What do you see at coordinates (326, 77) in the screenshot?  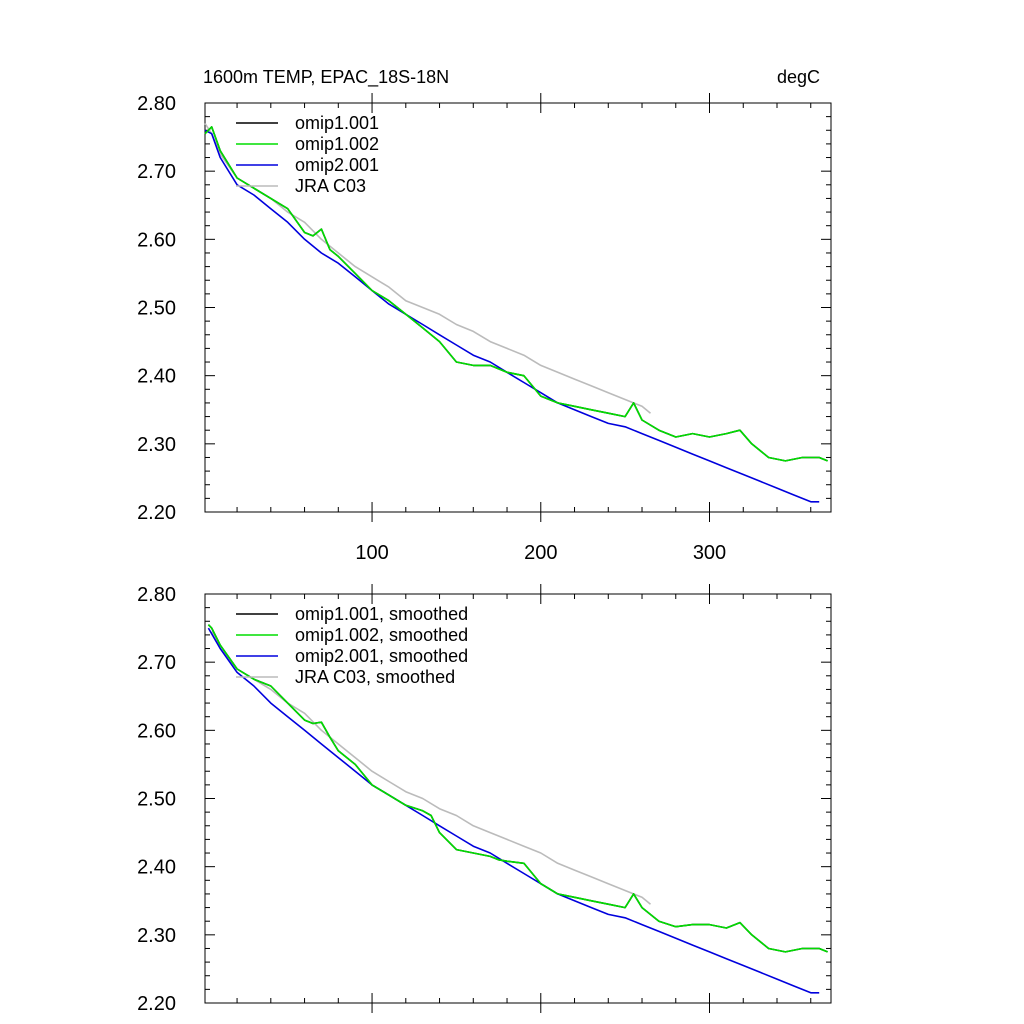 I see `chart-title: 1600m TEMP, EPAC_18S-18N` at bounding box center [326, 77].